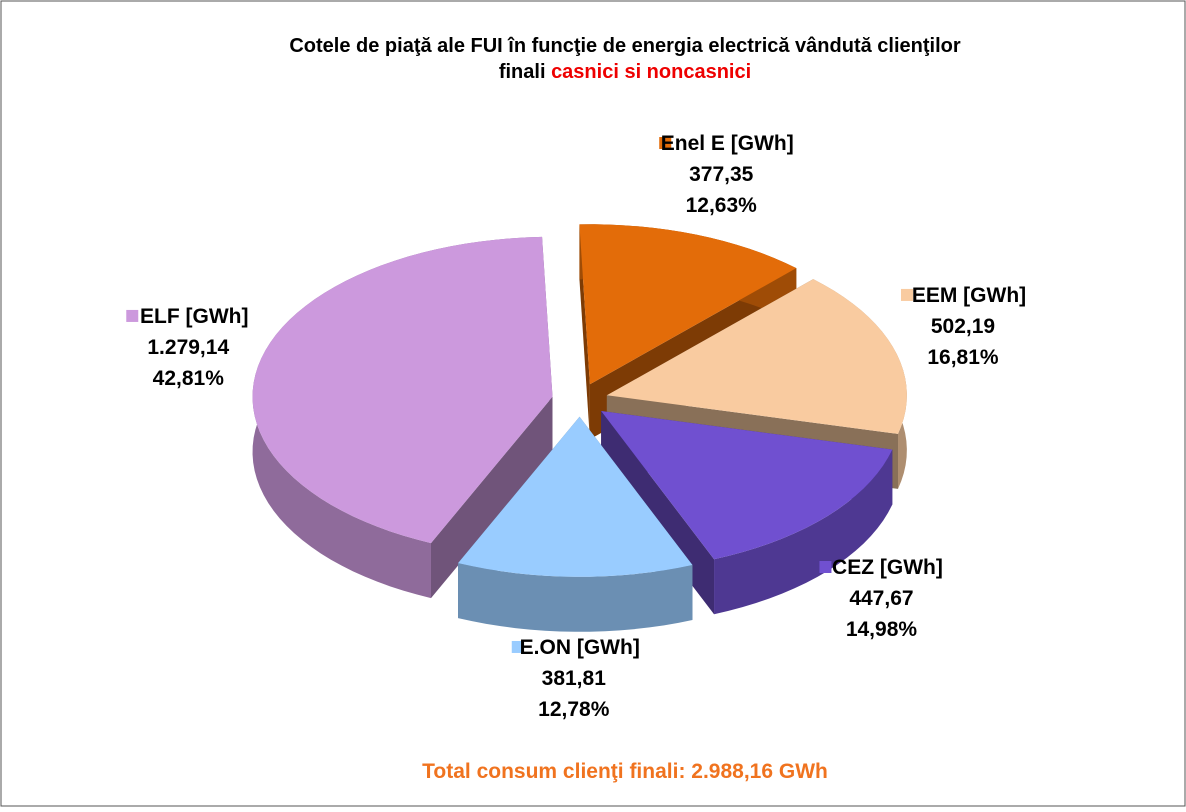  I want to click on value-label: 447,67, so click(881, 598).